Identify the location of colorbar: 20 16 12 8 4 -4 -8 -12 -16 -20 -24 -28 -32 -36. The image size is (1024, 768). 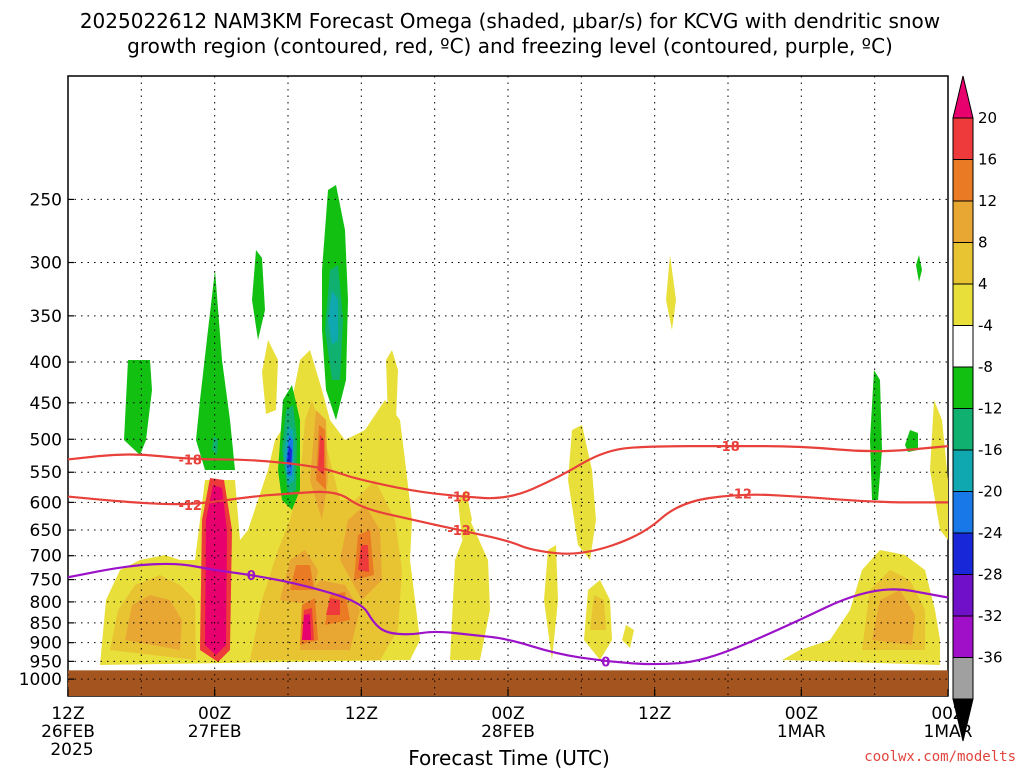
(977, 408).